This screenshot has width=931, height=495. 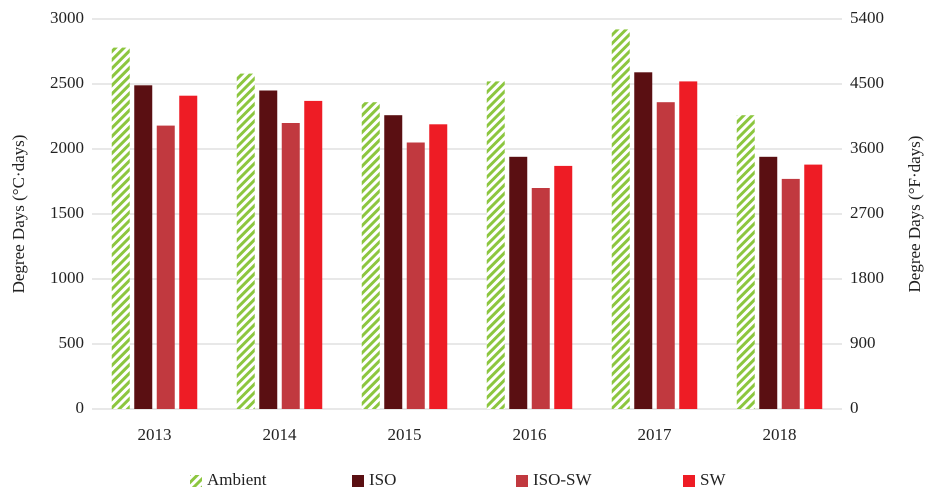 What do you see at coordinates (655, 434) in the screenshot?
I see `x-tick-label: 2017` at bounding box center [655, 434].